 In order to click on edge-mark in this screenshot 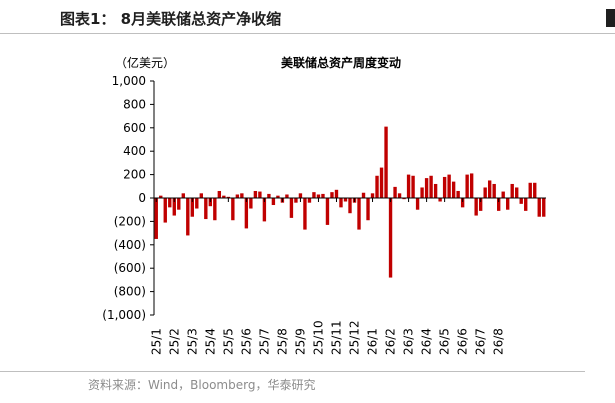, I will do `click(610, 18)`.